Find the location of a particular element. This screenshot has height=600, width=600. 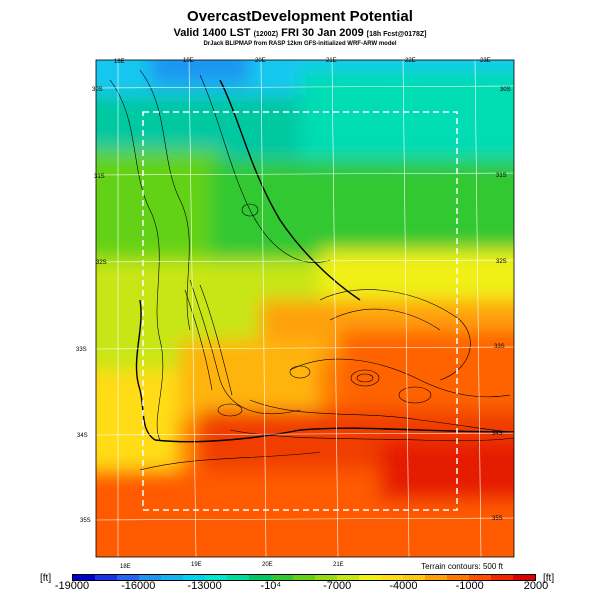

valid-time: Valid 1400 LST is located at coordinates (212, 33).